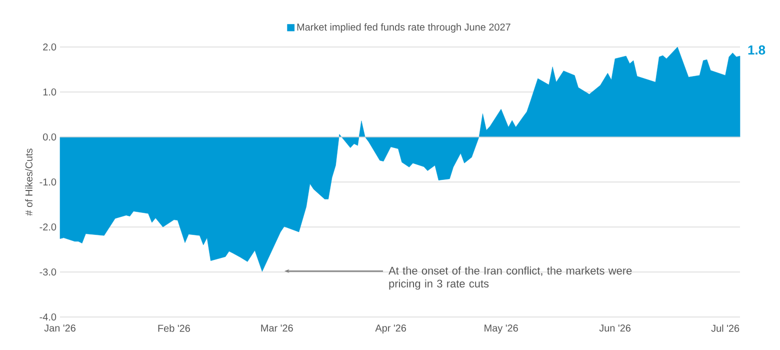 The height and width of the screenshot is (350, 780). What do you see at coordinates (403, 28) in the screenshot?
I see `legend-label: Market implied fed funds rate through June 2027` at bounding box center [403, 28].